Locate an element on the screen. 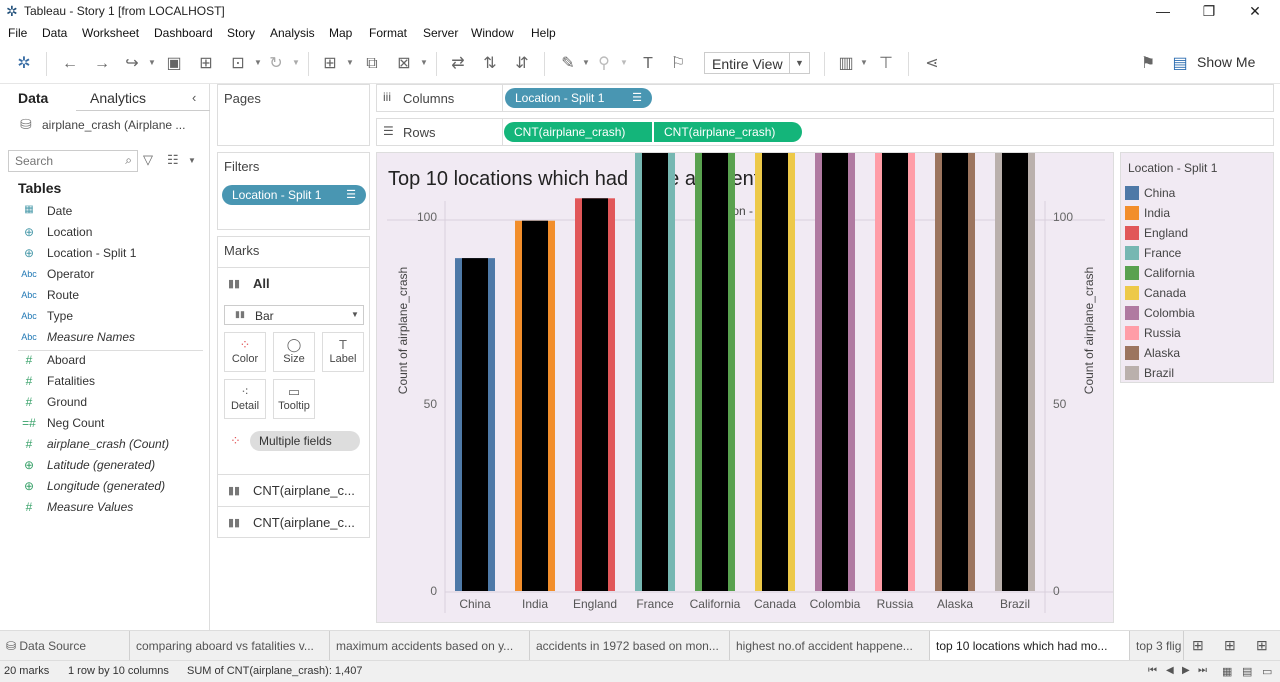 The height and width of the screenshot is (682, 1280). sort-descending-icon: ⇵ is located at coordinates (522, 63).